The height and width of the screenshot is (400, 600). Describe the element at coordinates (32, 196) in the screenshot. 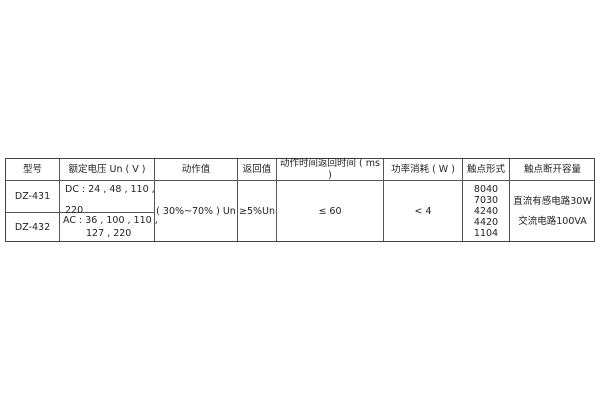

I see `model-dz431: DZ-431` at that location.